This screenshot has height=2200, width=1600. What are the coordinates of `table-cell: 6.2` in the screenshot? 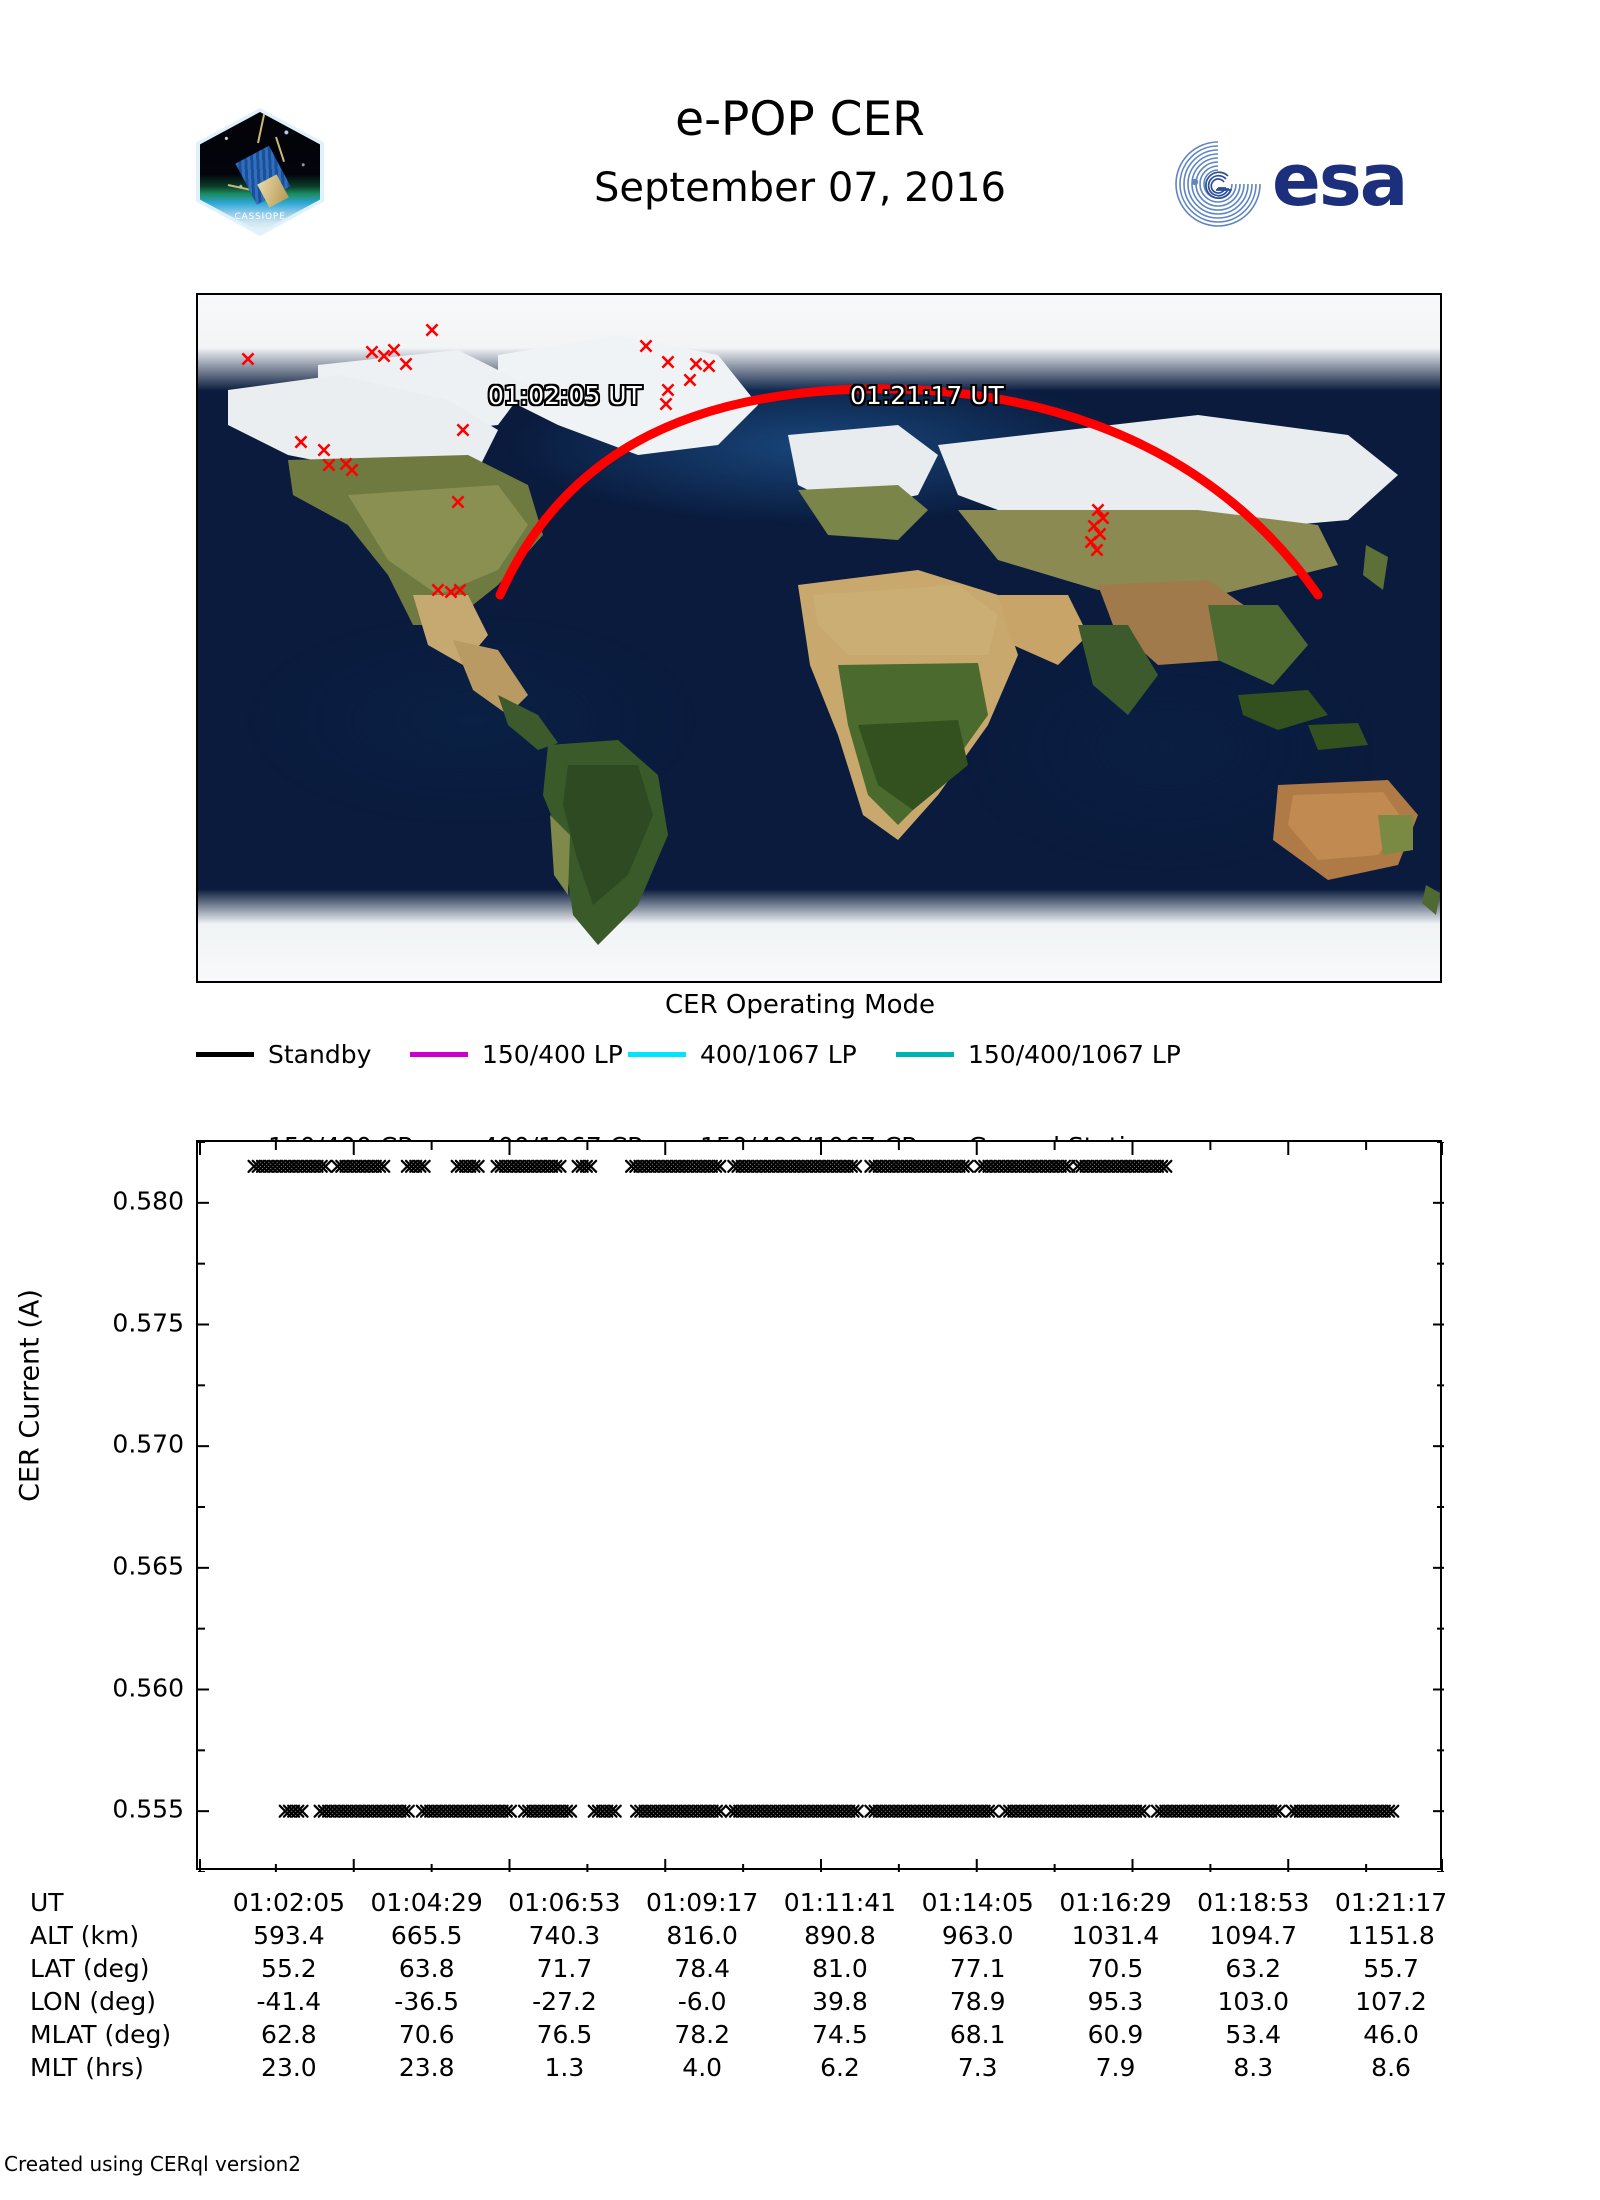 It's located at (840, 2067).